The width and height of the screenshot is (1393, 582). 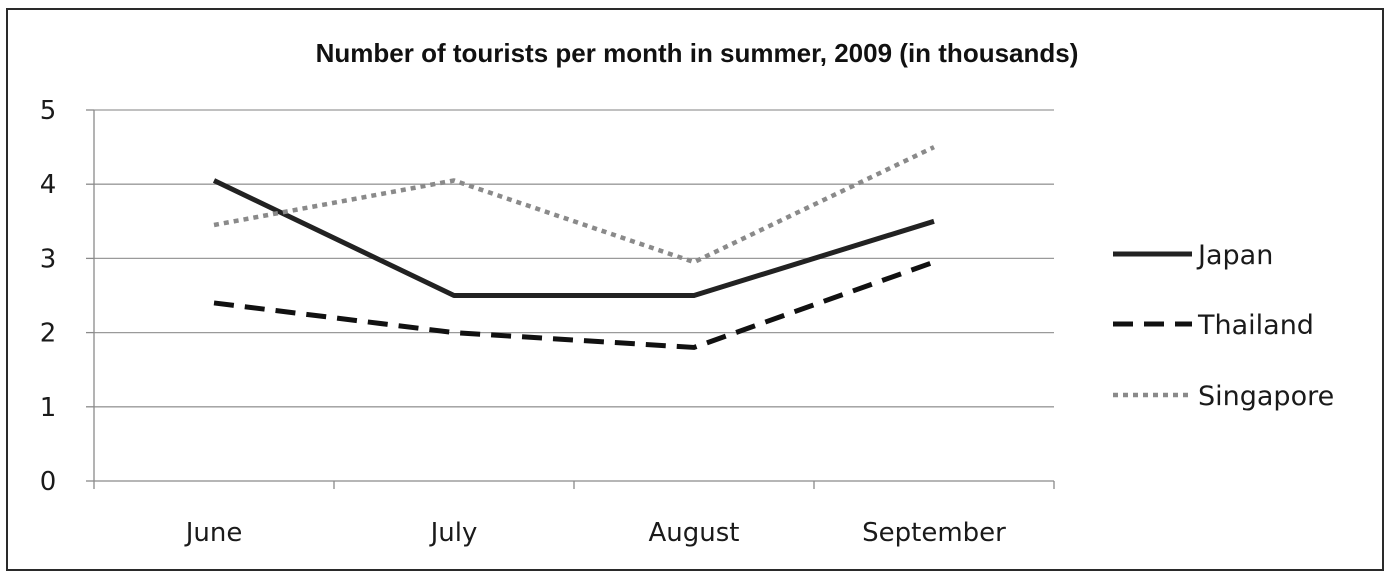 What do you see at coordinates (48, 296) in the screenshot?
I see `y-axis-ticks: 0 1 2 3 4 5` at bounding box center [48, 296].